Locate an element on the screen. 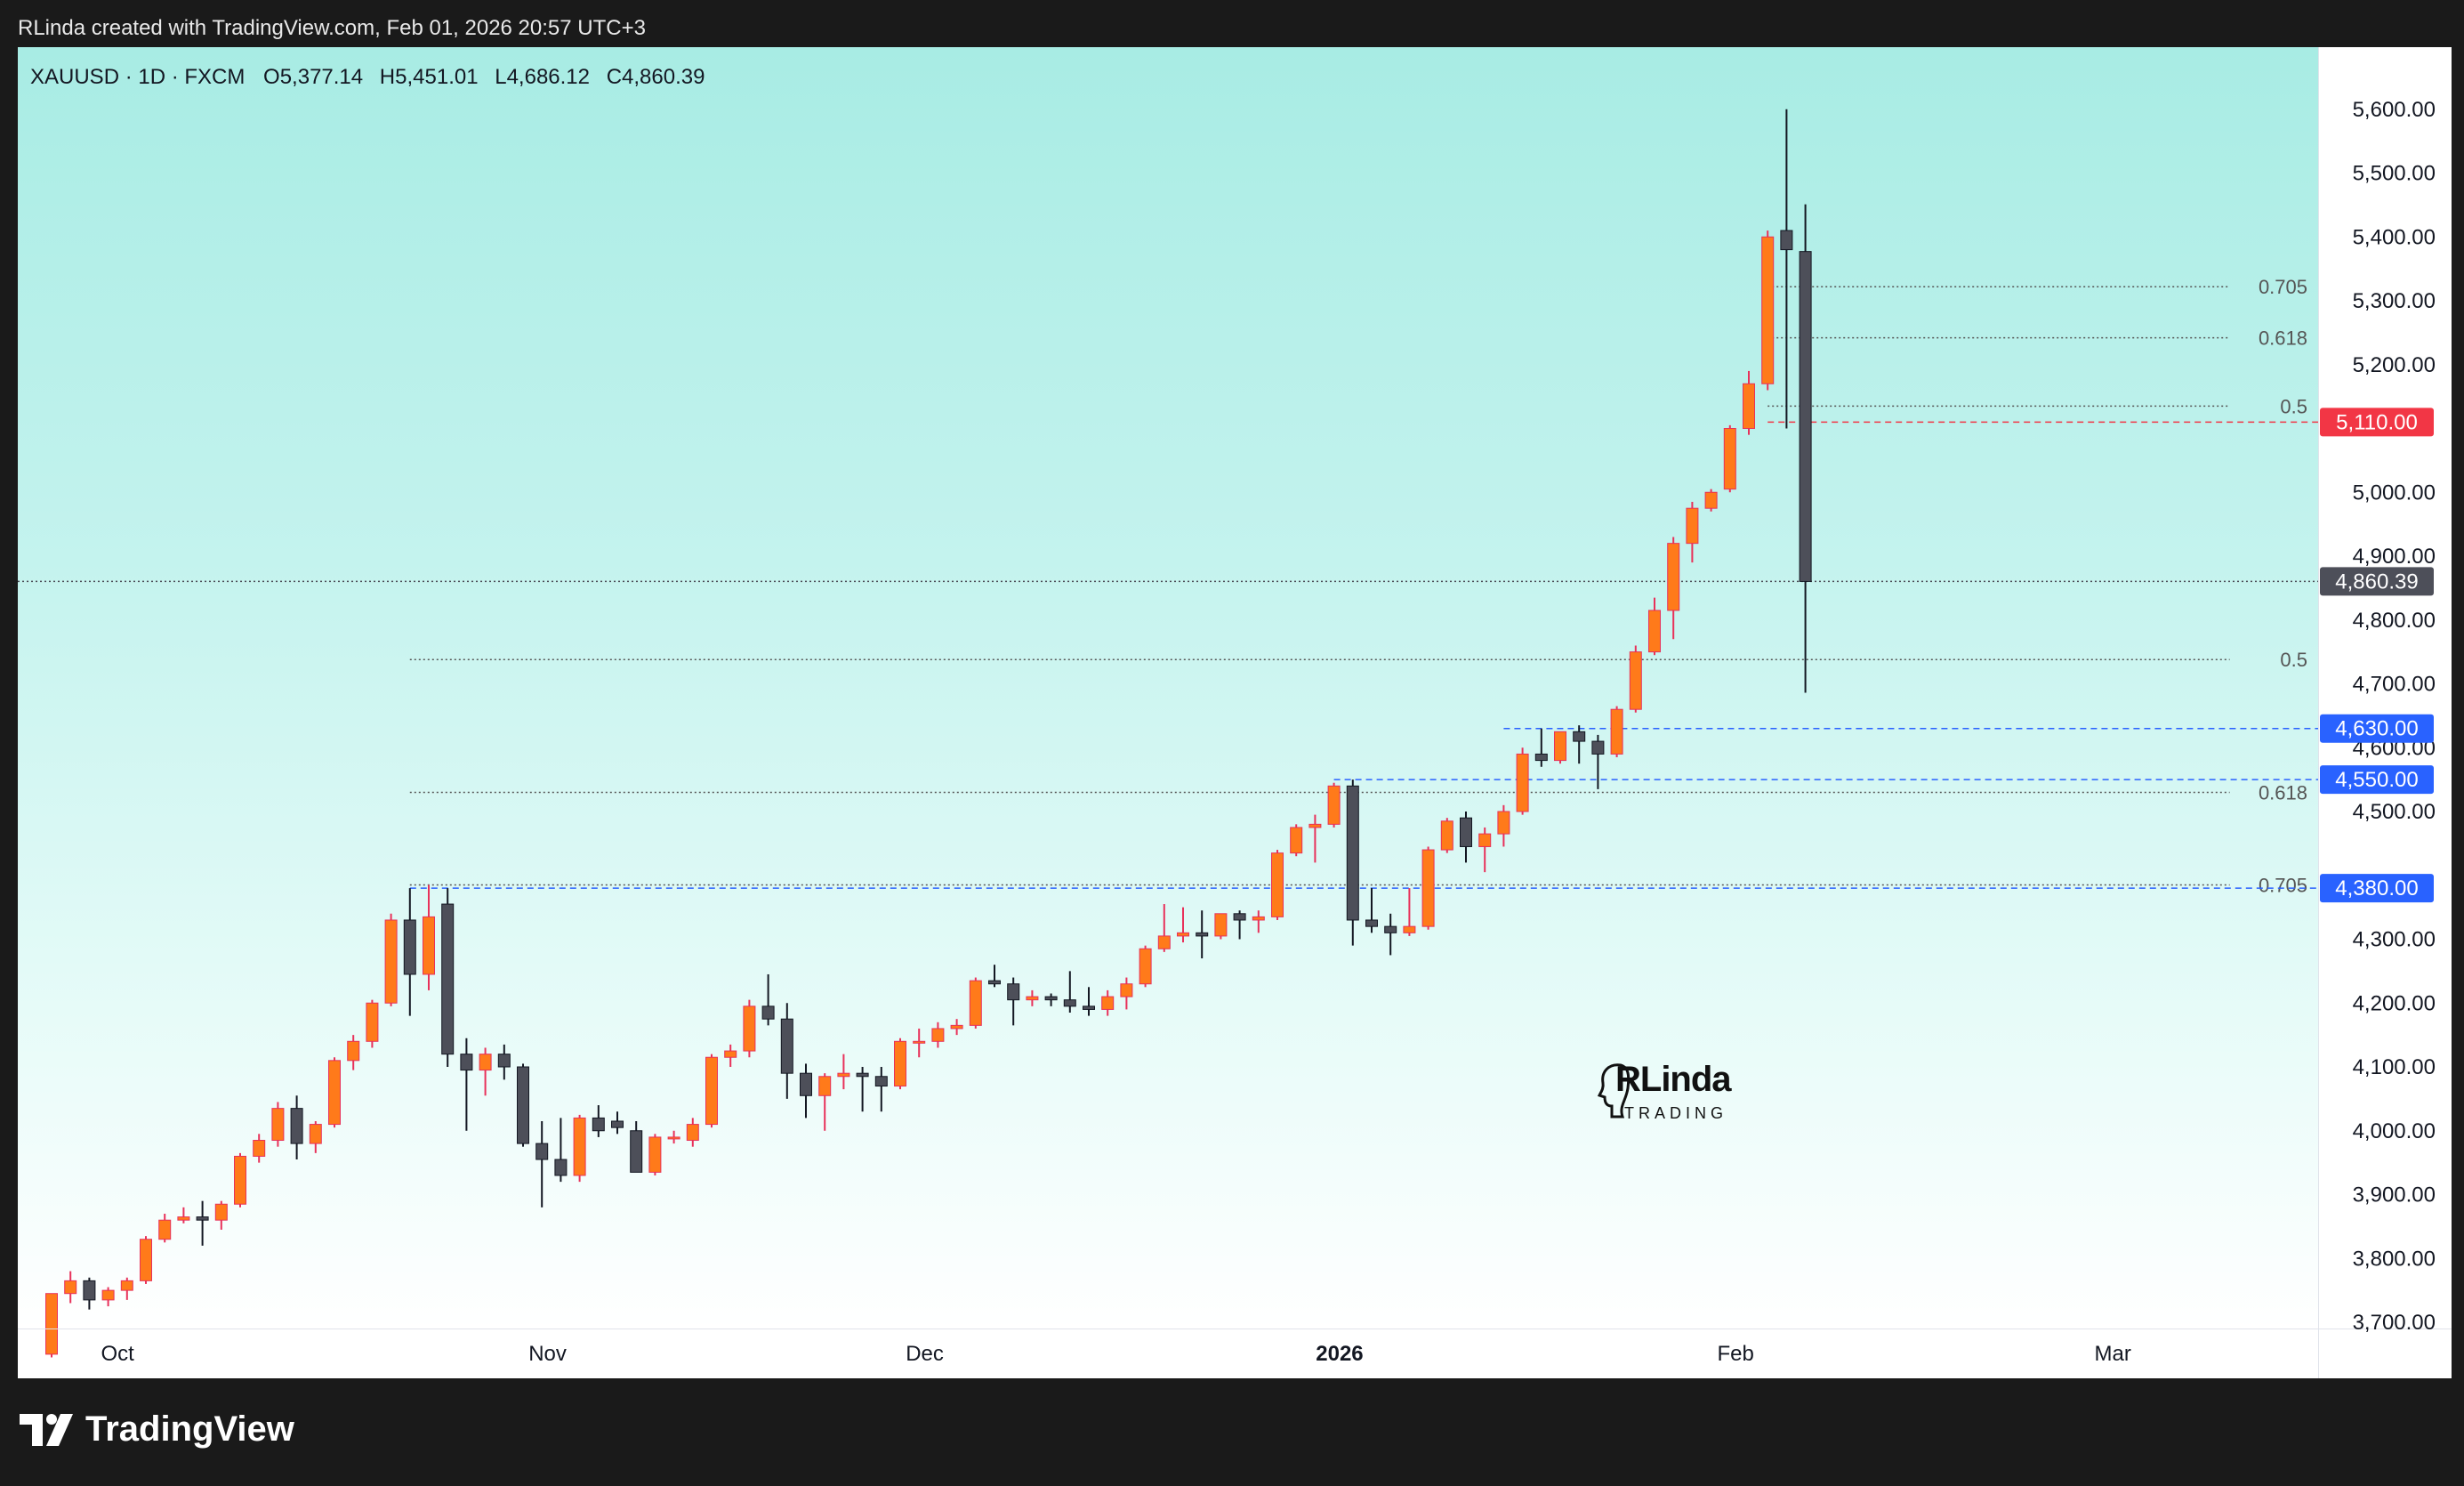  x-tick-label: 2026 is located at coordinates (1339, 1354).